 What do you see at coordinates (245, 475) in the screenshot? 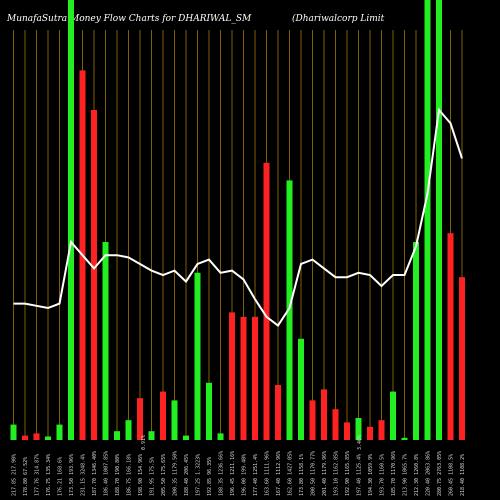
I see `x-tick-label: 196.00 199.40%` at bounding box center [245, 475].